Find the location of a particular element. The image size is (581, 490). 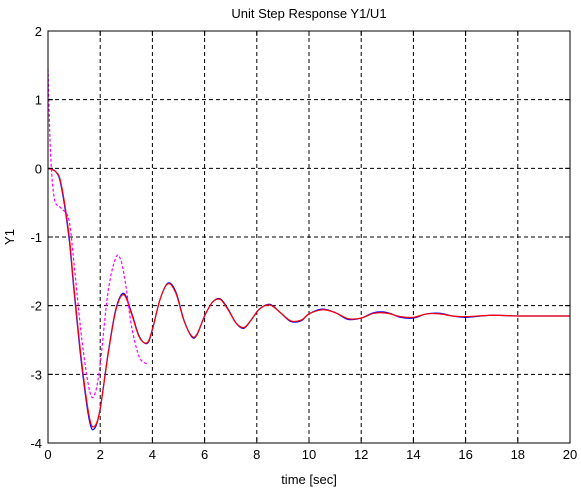

y-tick-label: -2 is located at coordinates (36, 306).